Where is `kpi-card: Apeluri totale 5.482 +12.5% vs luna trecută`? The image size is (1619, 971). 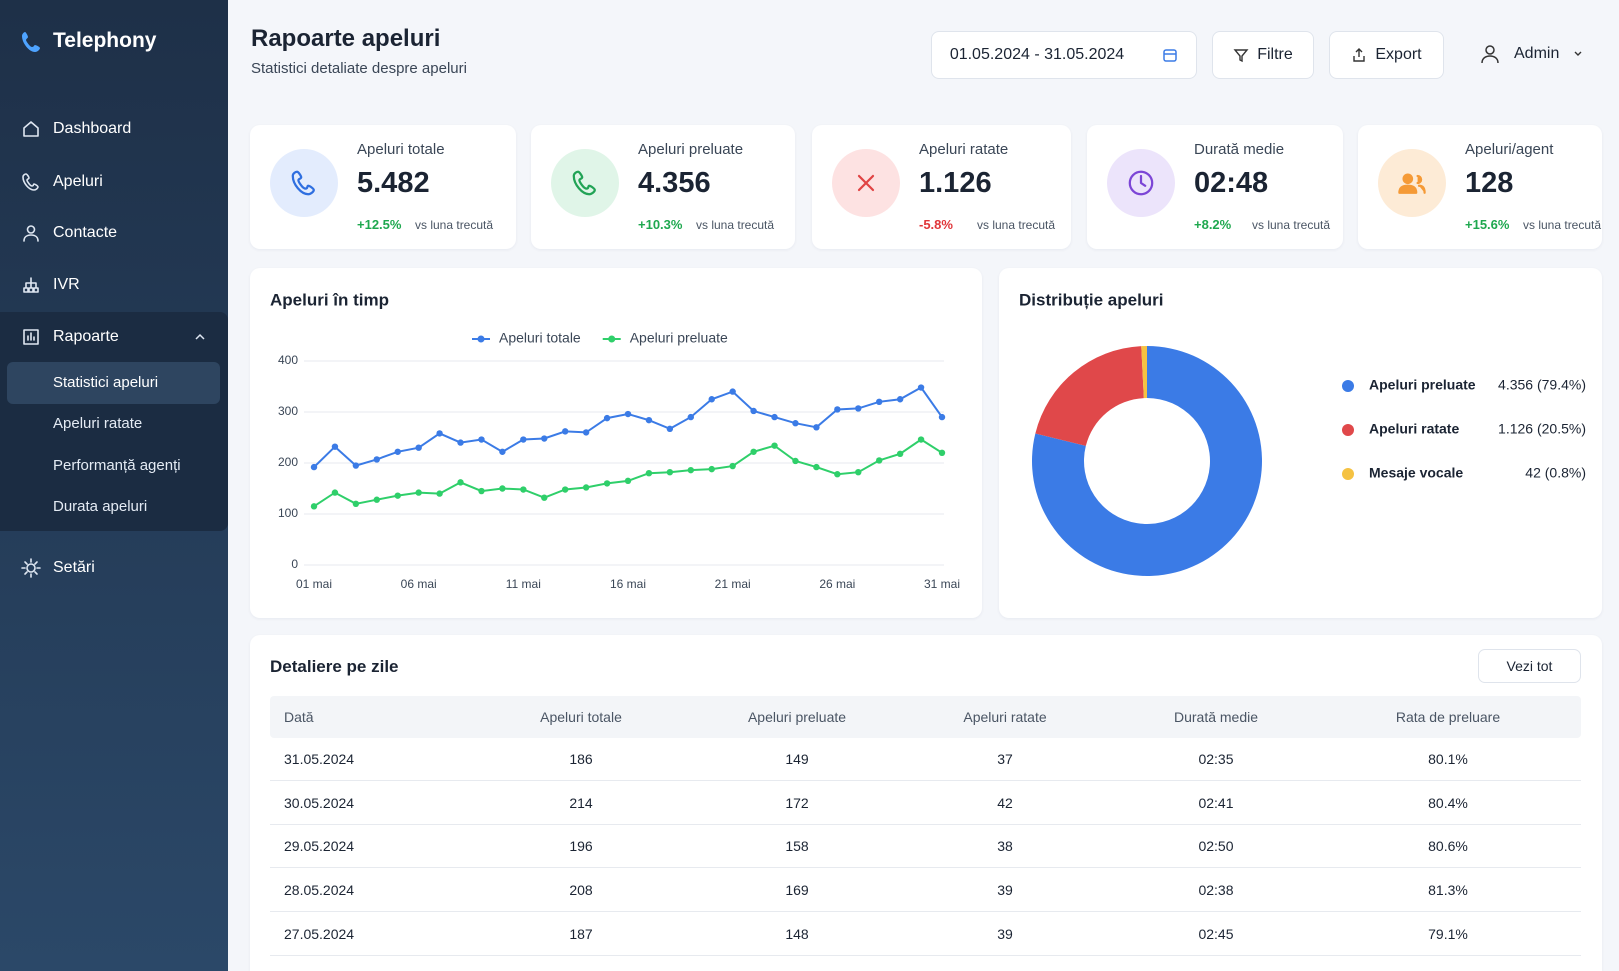 kpi-card: Apeluri totale 5.482 +12.5% vs luna trecută is located at coordinates (383, 187).